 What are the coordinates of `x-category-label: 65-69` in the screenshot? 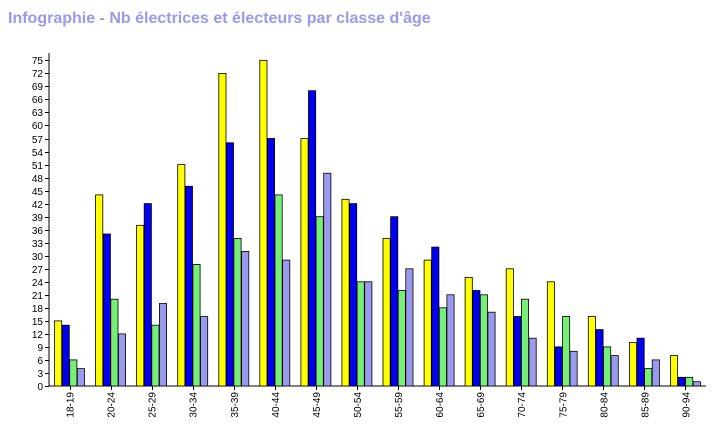 It's located at (481, 405).